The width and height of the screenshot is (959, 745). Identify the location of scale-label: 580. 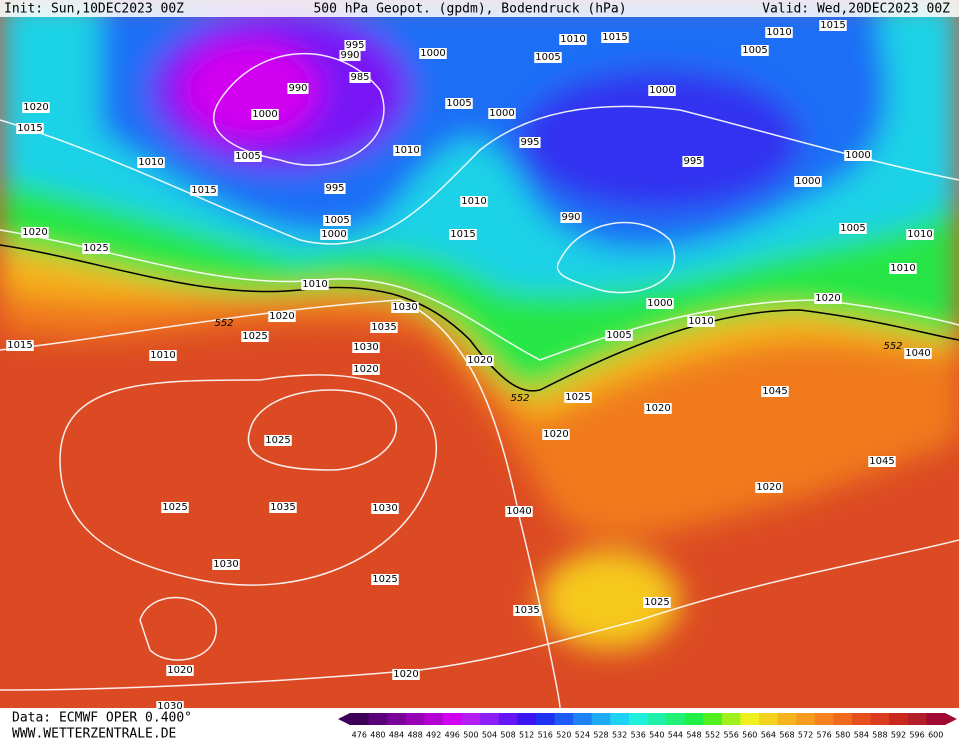
(842, 735).